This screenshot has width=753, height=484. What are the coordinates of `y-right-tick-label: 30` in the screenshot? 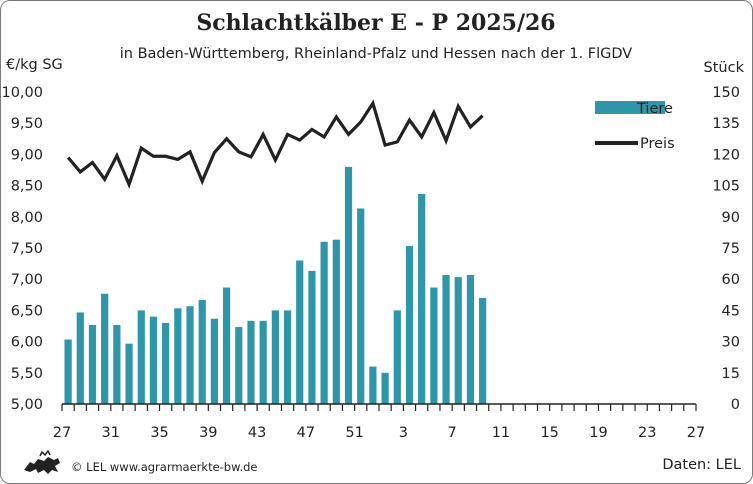 It's located at (731, 343).